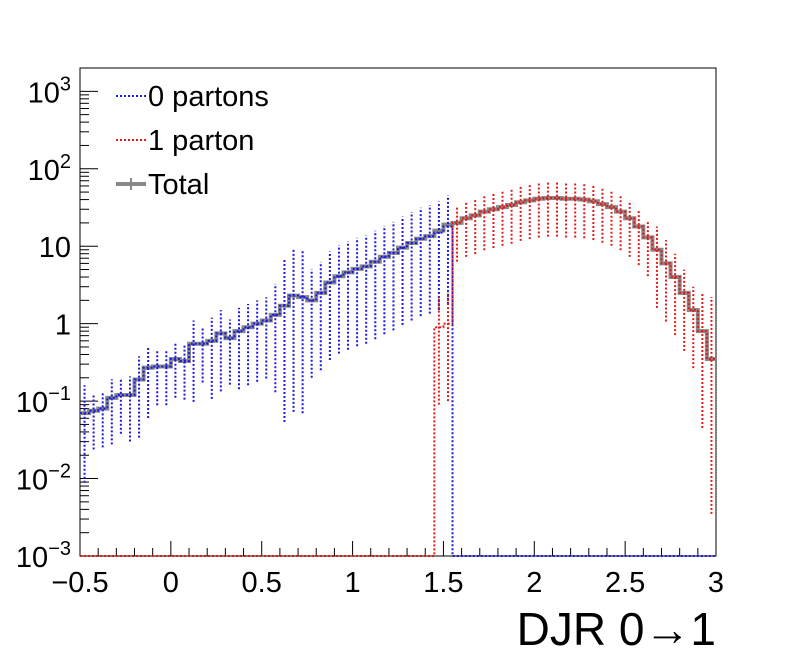  Describe the element at coordinates (387, 583) in the screenshot. I see `x-tick-labels: −0.5 0 0.5 1 1.5 2 2.5 3` at that location.